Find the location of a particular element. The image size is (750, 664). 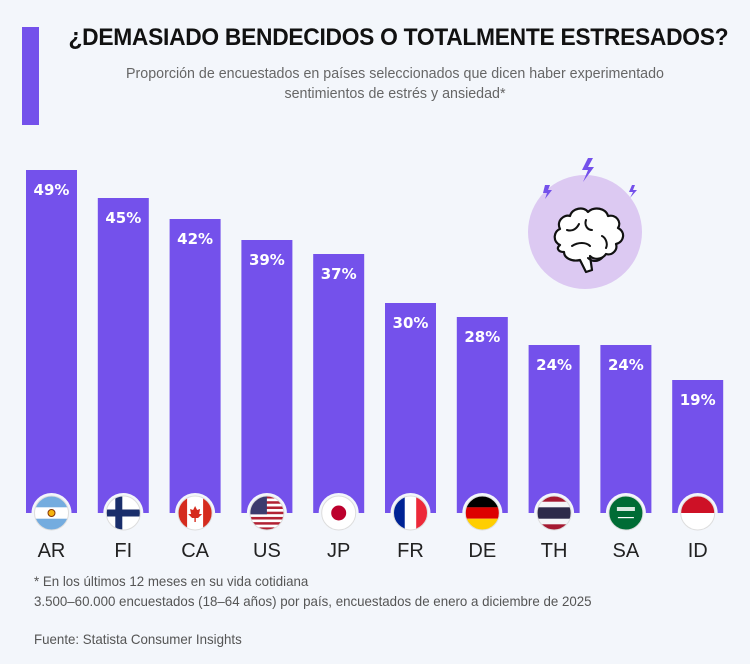

category-label: CA is located at coordinates (195, 551).